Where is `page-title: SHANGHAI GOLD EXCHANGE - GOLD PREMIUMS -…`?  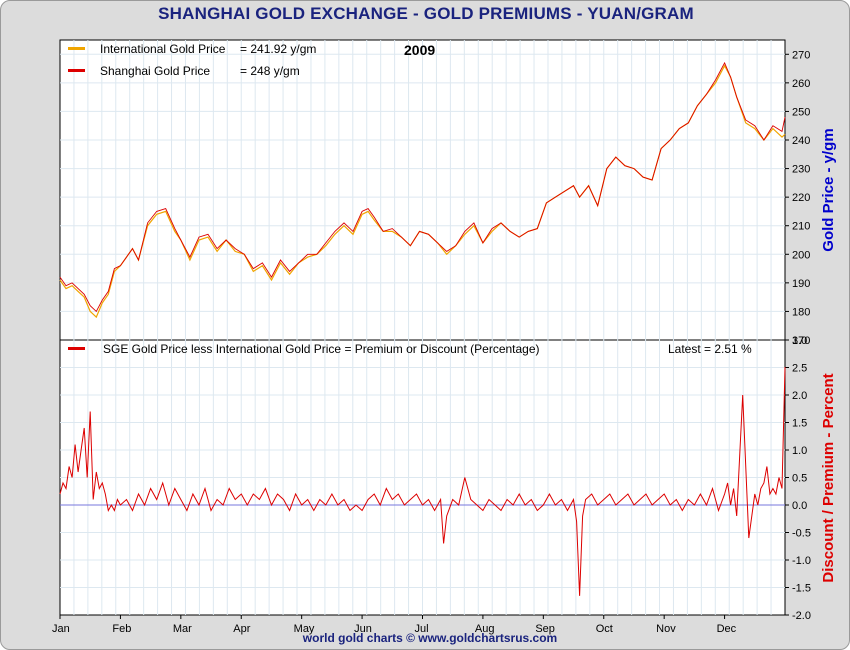 page-title: SHANGHAI GOLD EXCHANGE - GOLD PREMIUMS -… is located at coordinates (426, 13).